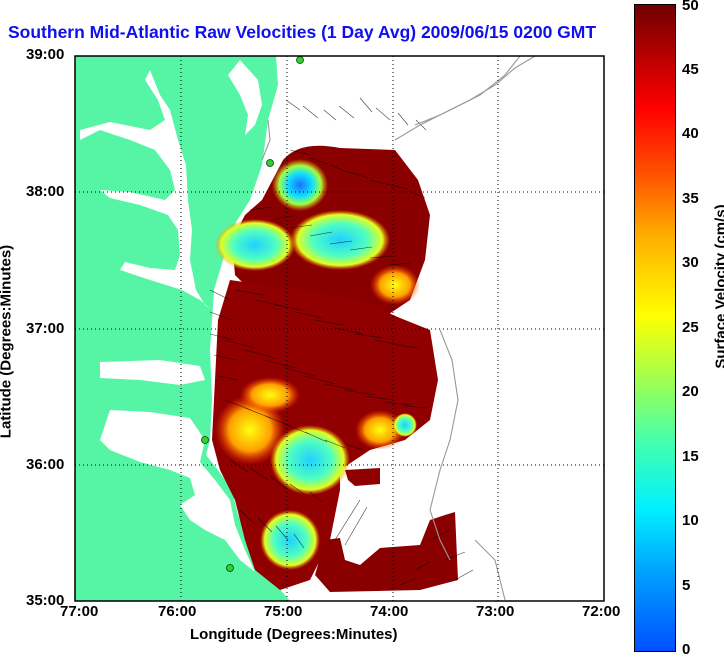 This screenshot has height=659, width=724. I want to click on albemarle-sound, so click(152, 372).